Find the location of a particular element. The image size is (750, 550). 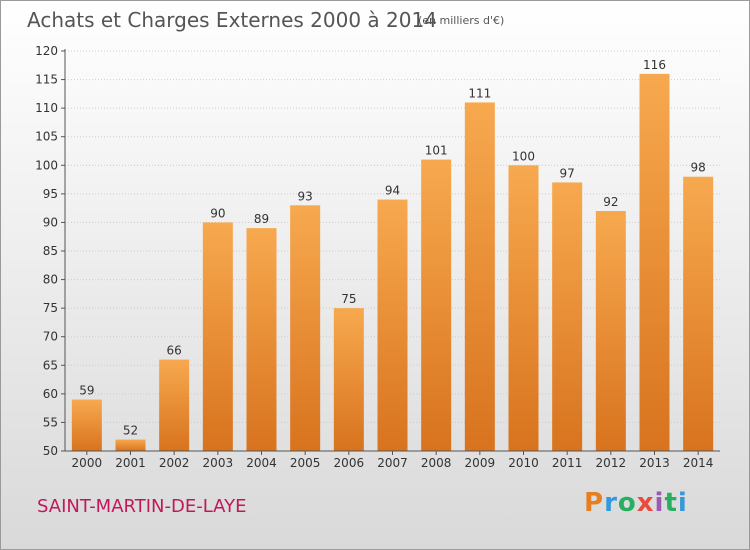

proxiti-logo: Proxiti is located at coordinates (636, 503).